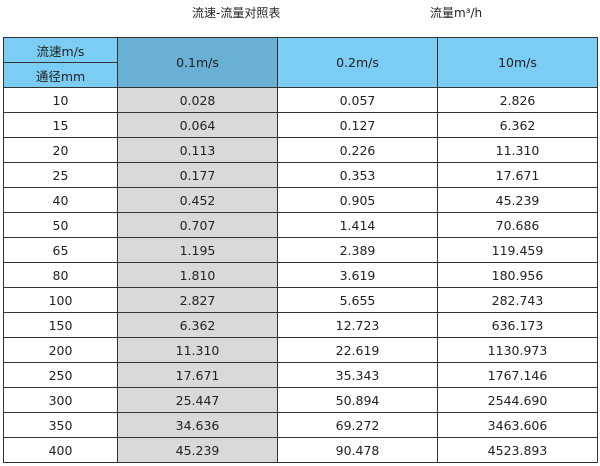  Describe the element at coordinates (60, 100) in the screenshot. I see `diameter-cell: 10` at that location.